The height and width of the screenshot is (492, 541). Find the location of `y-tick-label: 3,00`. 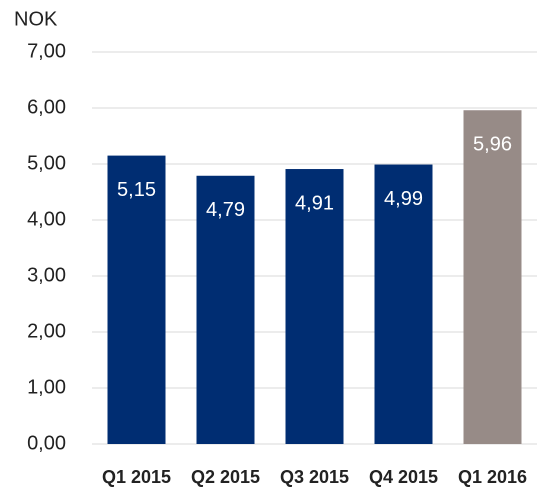

y-tick-label: 3,00 is located at coordinates (46, 275).